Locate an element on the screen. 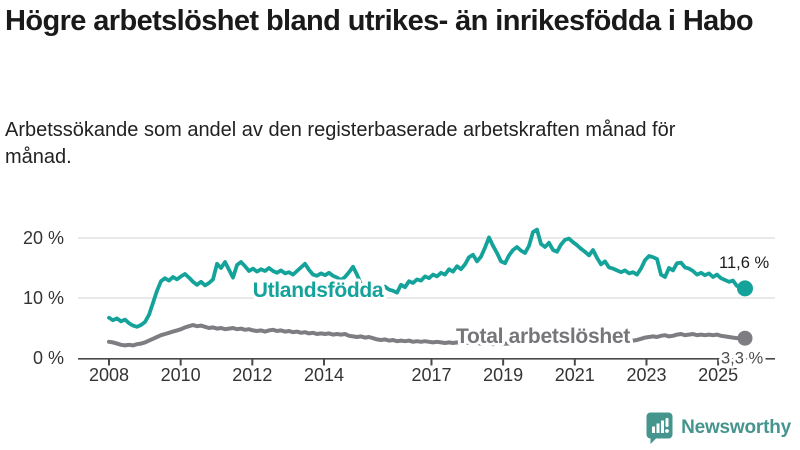 The width and height of the screenshot is (800, 450). exclamation-dot is located at coordinates (667, 431).